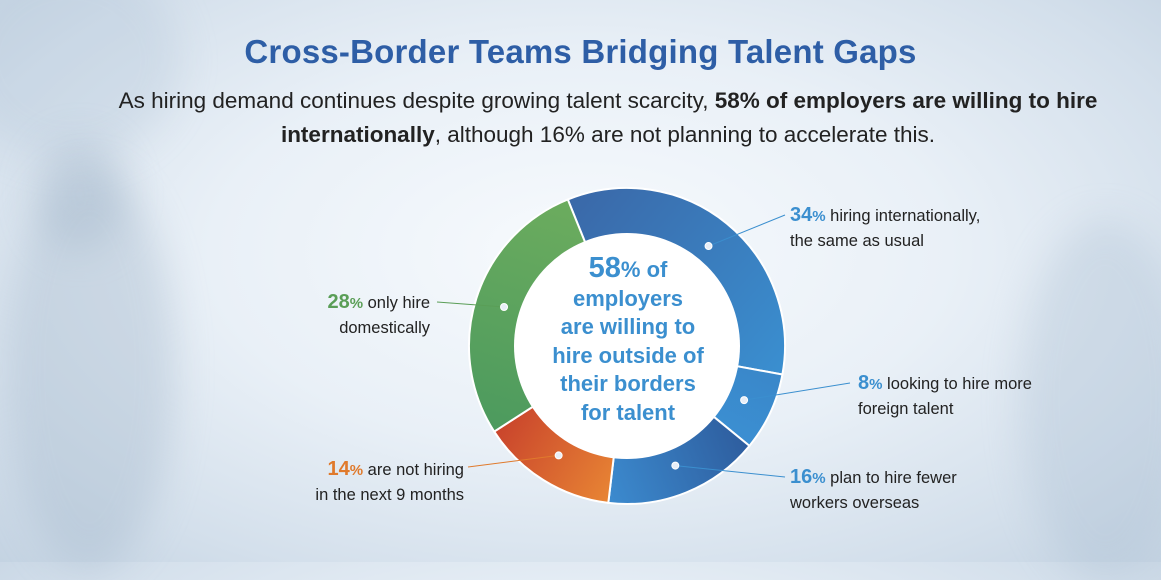  What do you see at coordinates (628, 326) in the screenshot?
I see `center-line-3: are willing to` at bounding box center [628, 326].